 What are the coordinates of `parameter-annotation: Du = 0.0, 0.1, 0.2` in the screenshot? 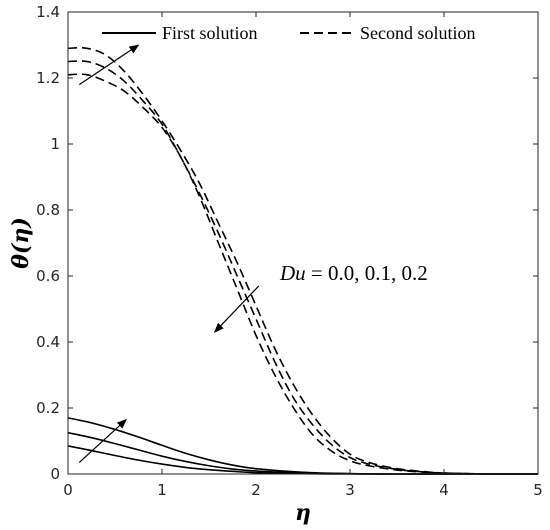 It's located at (353, 273).